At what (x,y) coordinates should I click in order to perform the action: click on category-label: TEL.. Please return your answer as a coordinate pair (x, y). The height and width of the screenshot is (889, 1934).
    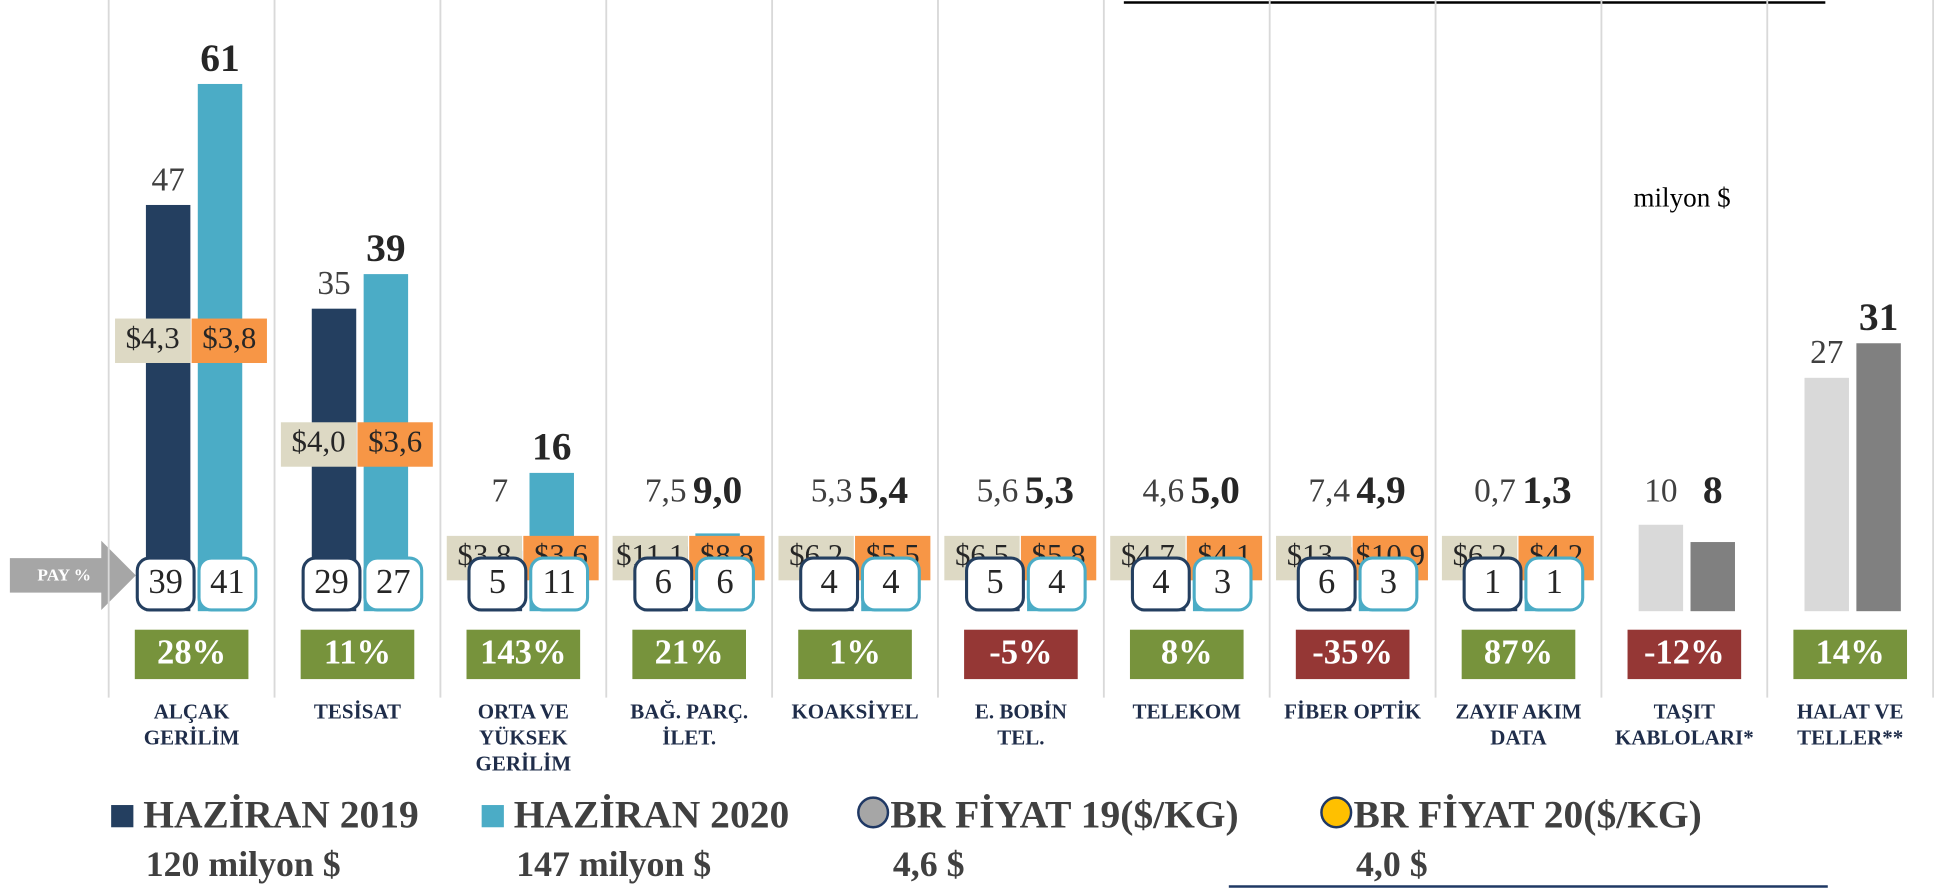
    Looking at the image, I should click on (1020, 737).